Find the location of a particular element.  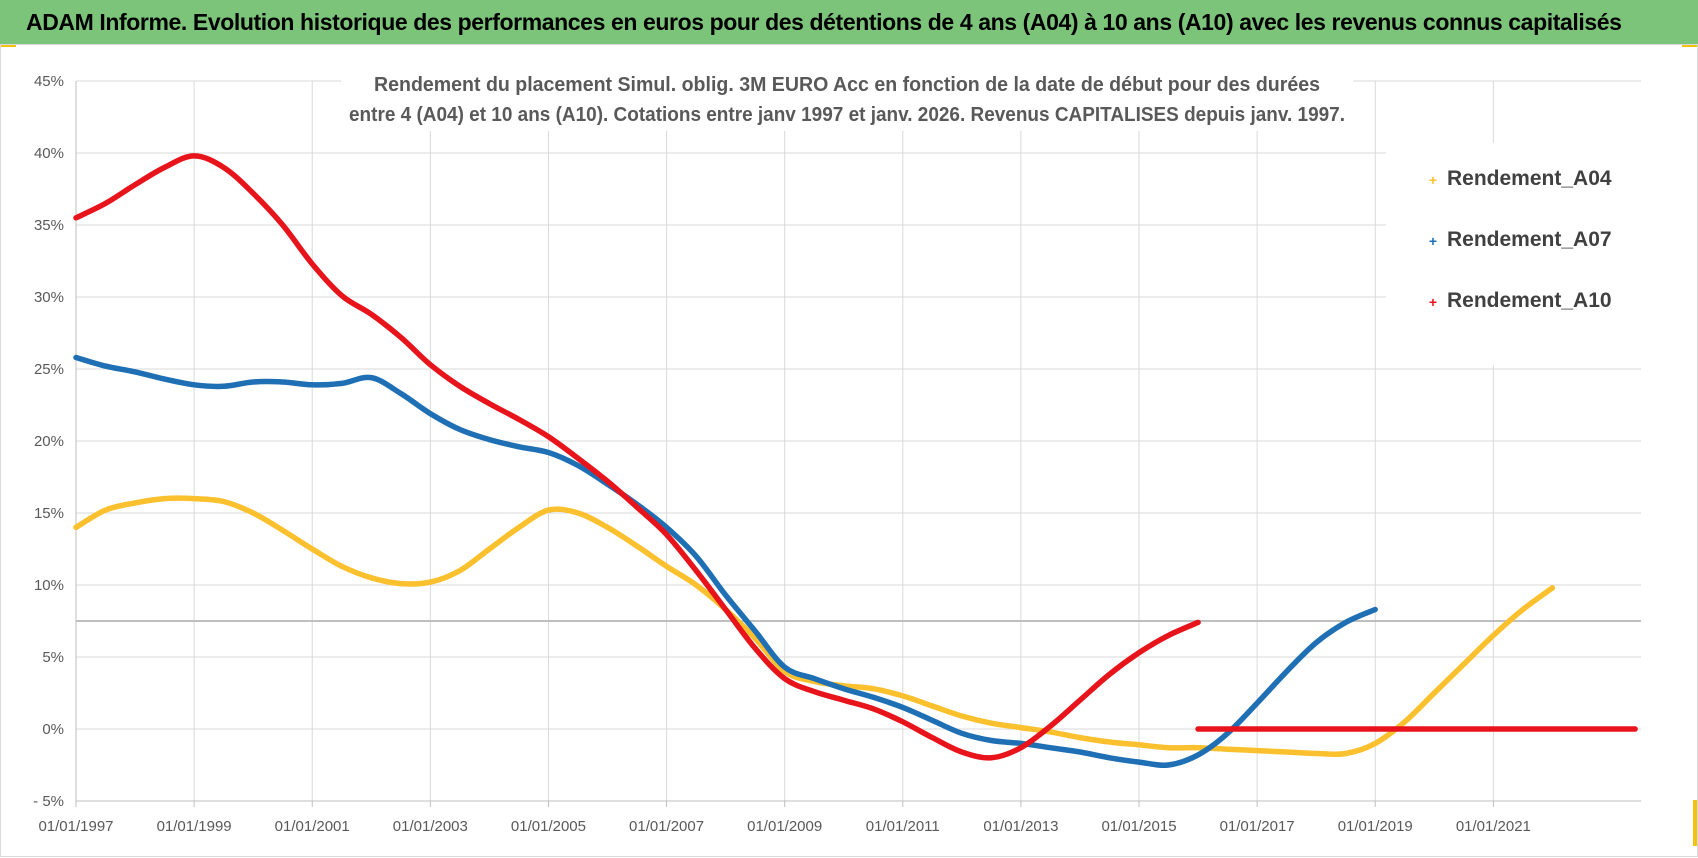

x-tick-label: 01/01/2017 is located at coordinates (1257, 826).